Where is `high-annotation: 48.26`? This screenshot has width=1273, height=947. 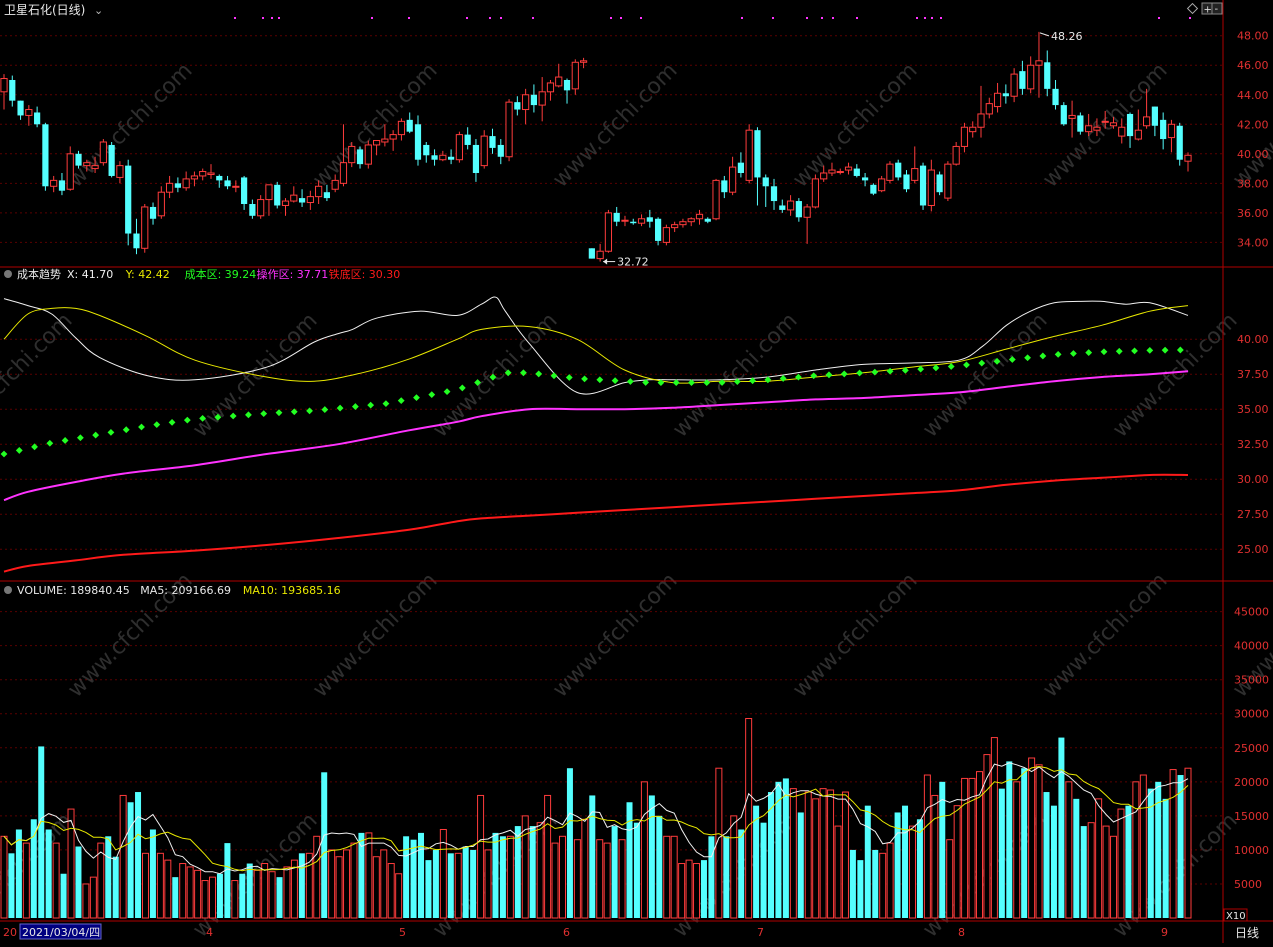 high-annotation: 48.26 is located at coordinates (1067, 36).